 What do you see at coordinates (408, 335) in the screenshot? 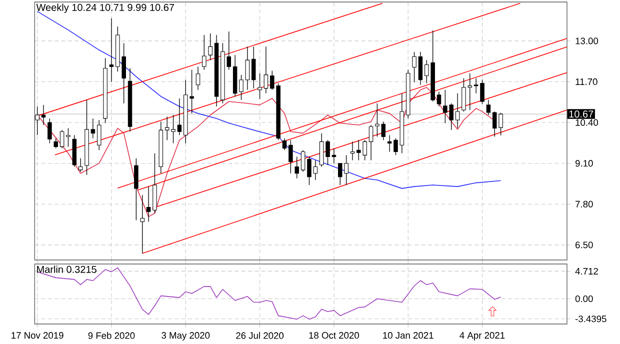
I see `x-tick-label: 10 Jan 2021` at bounding box center [408, 335].